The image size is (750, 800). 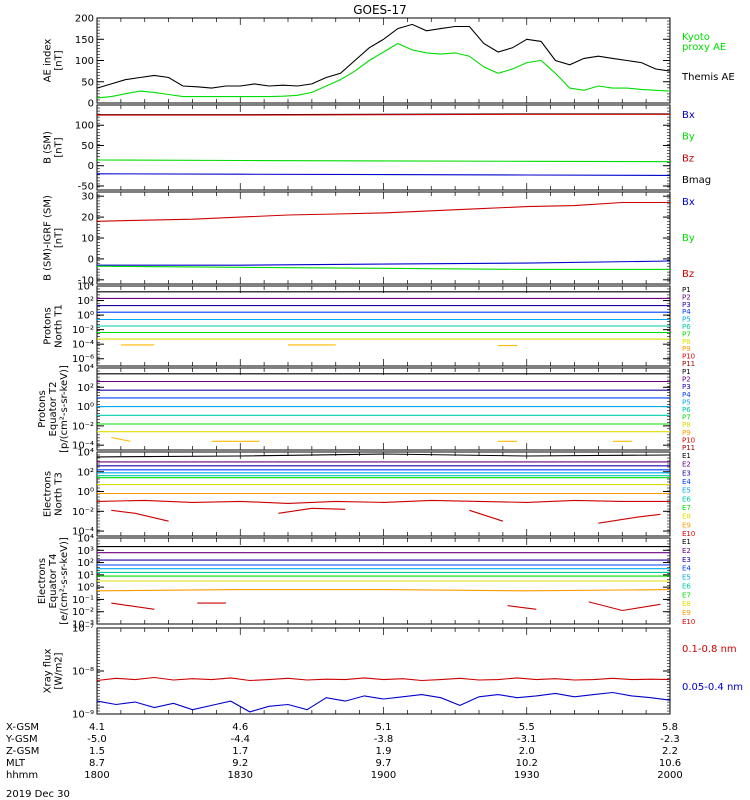 I want to click on legend-entry: P5, so click(x=686, y=402).